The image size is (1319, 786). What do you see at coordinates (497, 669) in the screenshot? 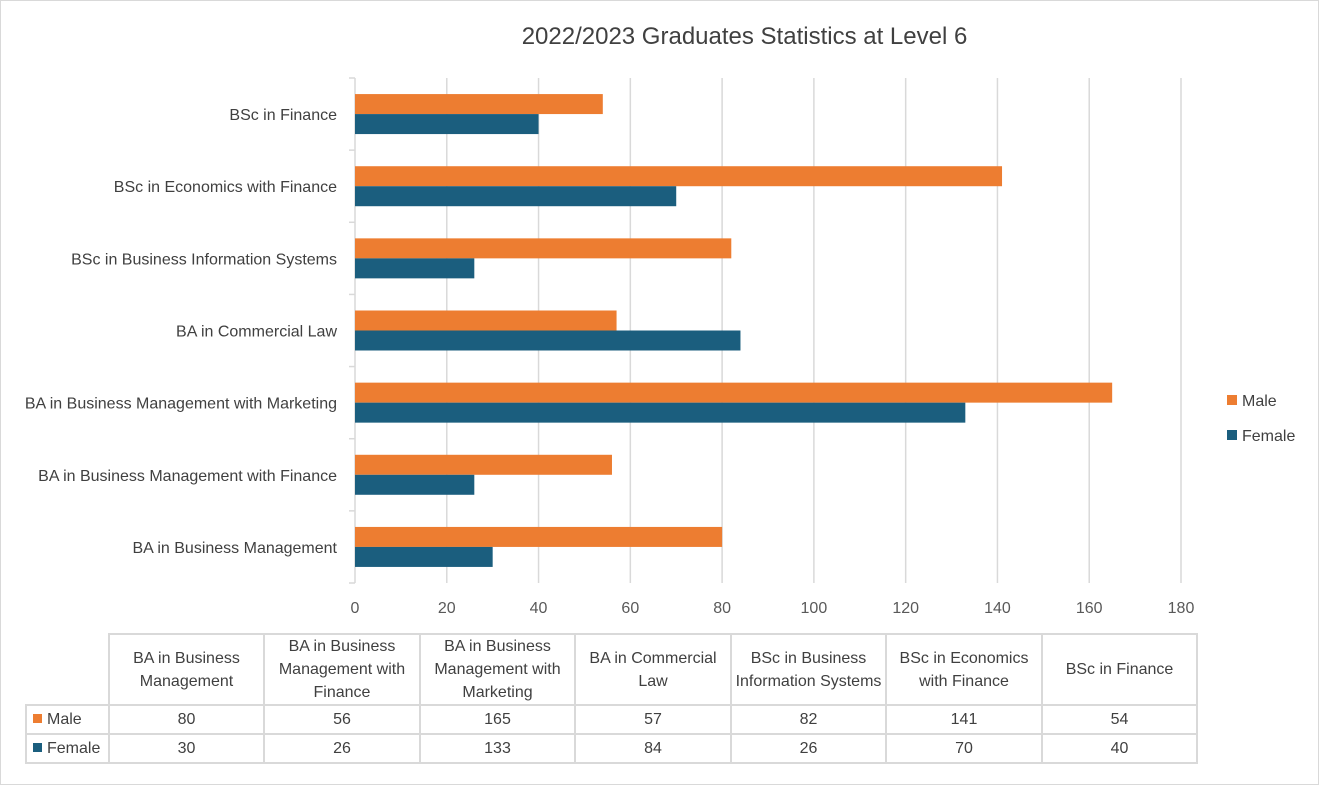
I see `table-header-cell: BA in Business Management with Marketing` at bounding box center [497, 669].